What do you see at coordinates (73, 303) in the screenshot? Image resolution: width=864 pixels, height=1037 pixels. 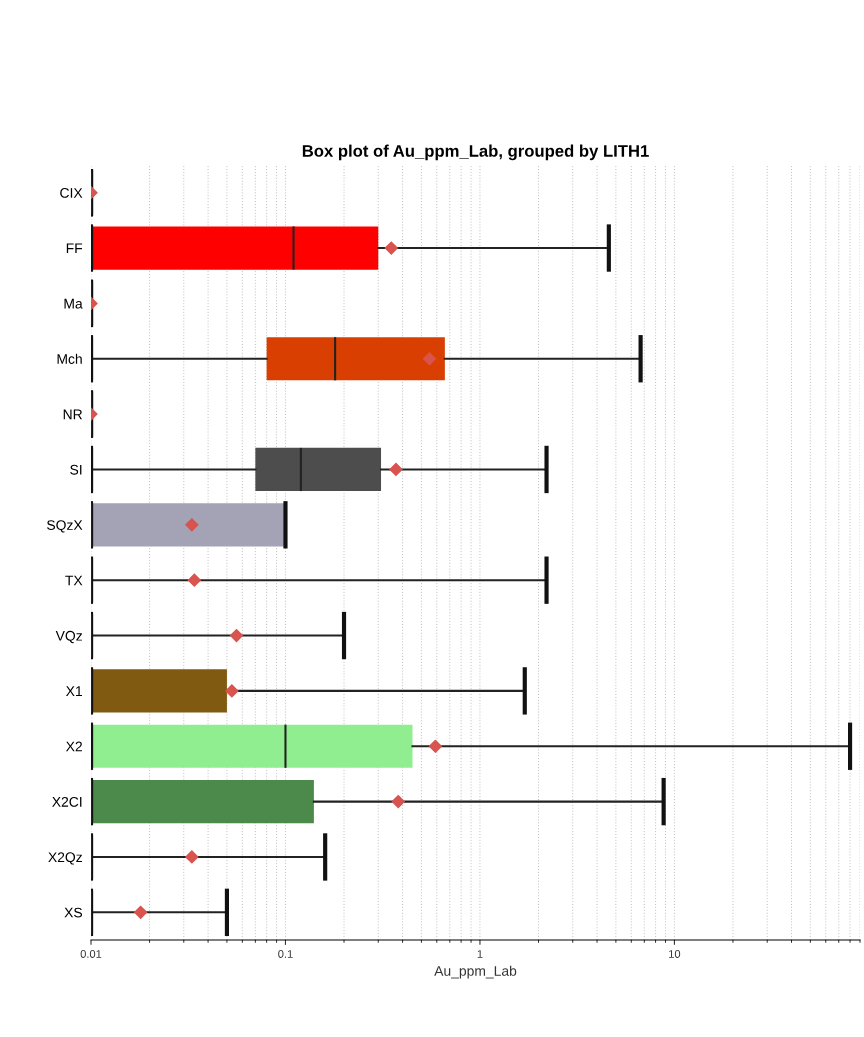 I see `y-tick-label: Ma` at bounding box center [73, 303].